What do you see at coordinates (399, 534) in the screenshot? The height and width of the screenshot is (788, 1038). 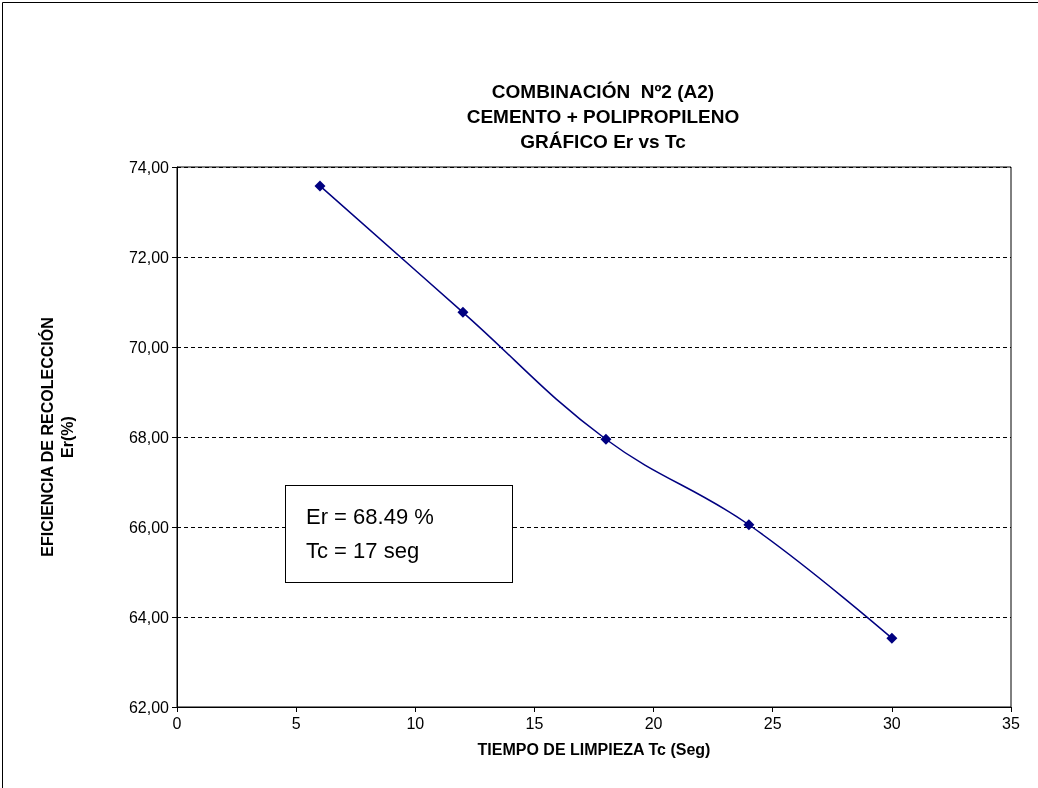 I see `text-box: Er = 68.49 % Tc = 17 seg` at bounding box center [399, 534].